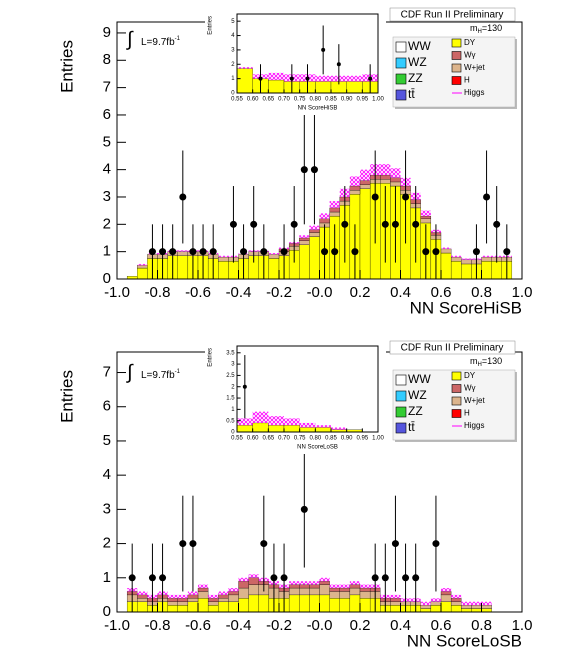  Describe the element at coordinates (315, 99) in the screenshot. I see `x-tick-label: 0.80` at that location.